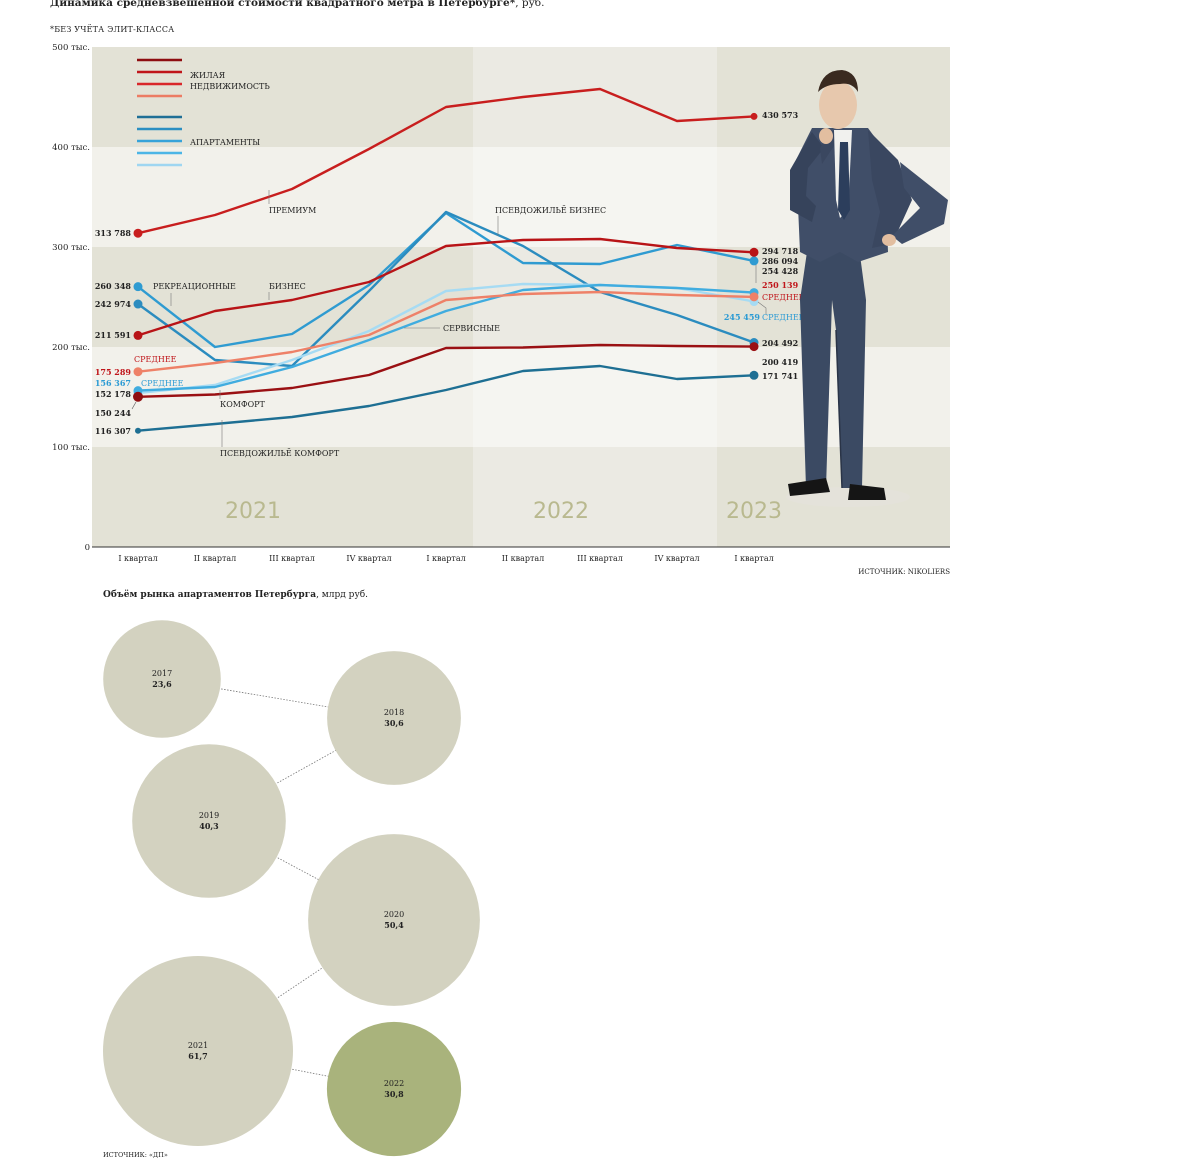 The image size is (1200, 1161). Describe the element at coordinates (394, 723) in the screenshot. I see `bubble-value-label: 30,6` at that location.